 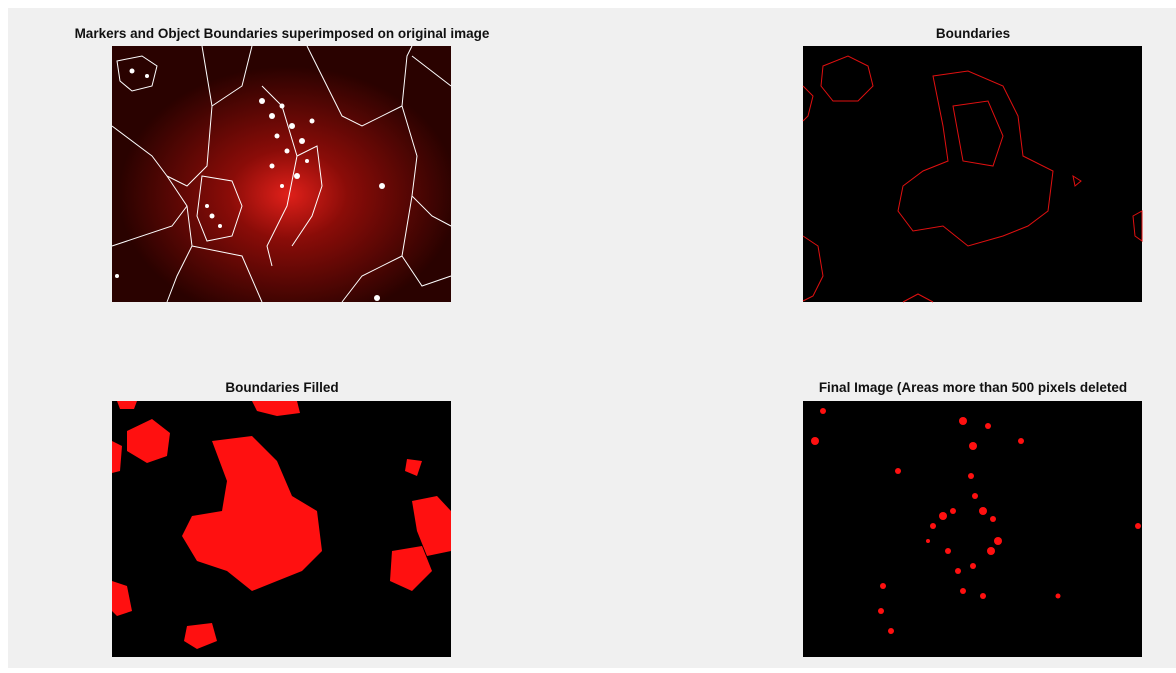 What do you see at coordinates (281, 529) in the screenshot?
I see `image-filled` at bounding box center [281, 529].